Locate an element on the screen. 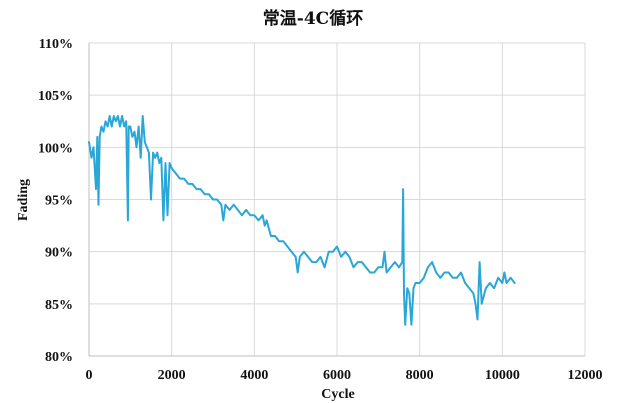  x-tick-label: 4000 is located at coordinates (254, 375).